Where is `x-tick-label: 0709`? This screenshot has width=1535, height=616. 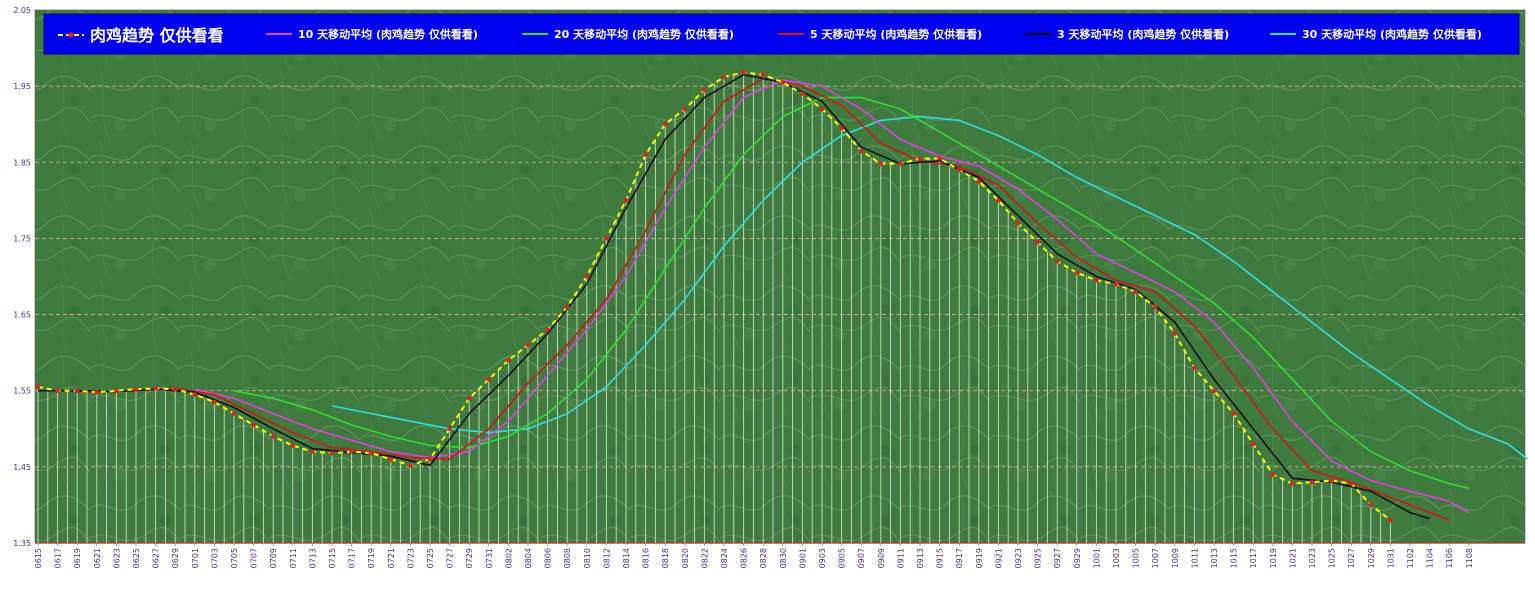
x-tick-label: 0709 is located at coordinates (273, 558).